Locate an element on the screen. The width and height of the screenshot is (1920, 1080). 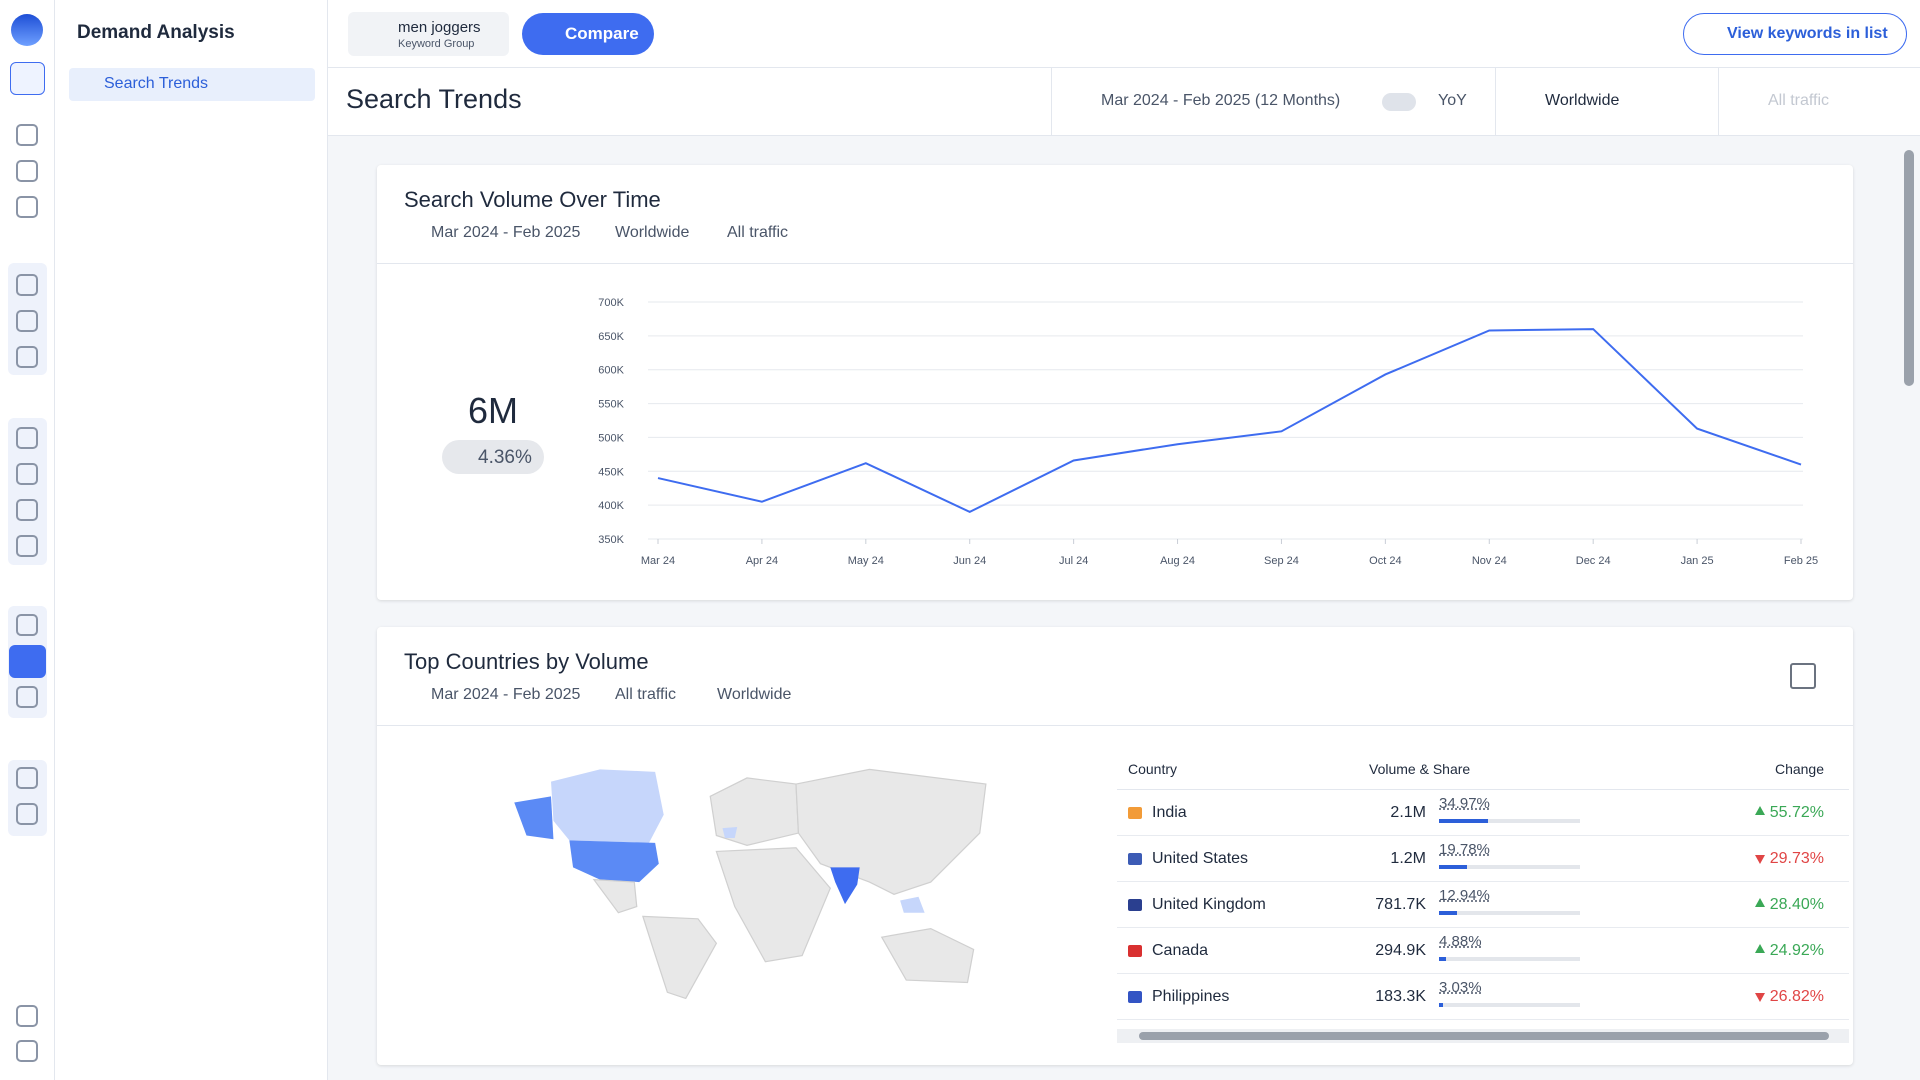
search-icon is located at coordinates (27, 474).